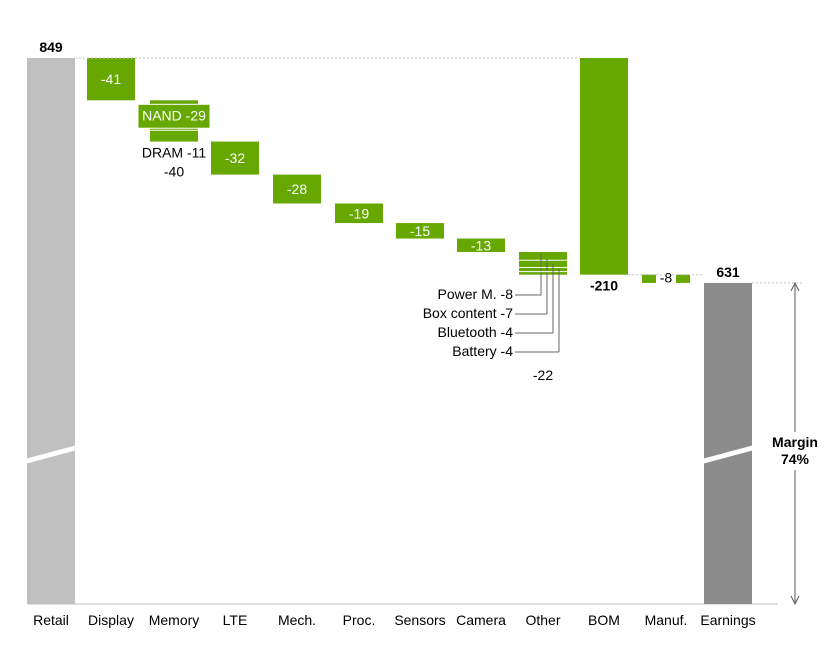 The height and width of the screenshot is (658, 840). Describe the element at coordinates (795, 600) in the screenshot. I see `margin-arrow-head-bottom` at that location.